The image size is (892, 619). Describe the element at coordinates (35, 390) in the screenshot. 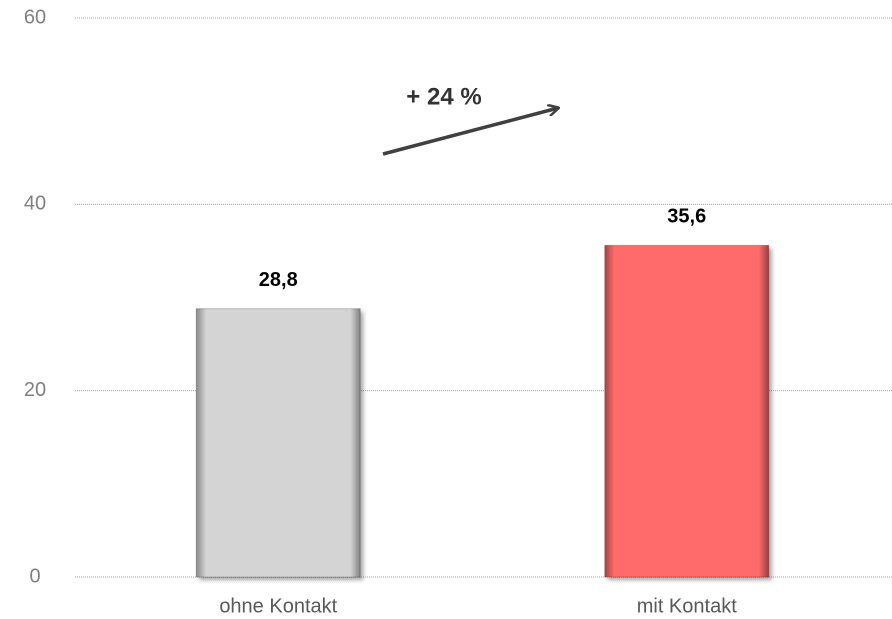

I see `y-tick-label: 20` at that location.